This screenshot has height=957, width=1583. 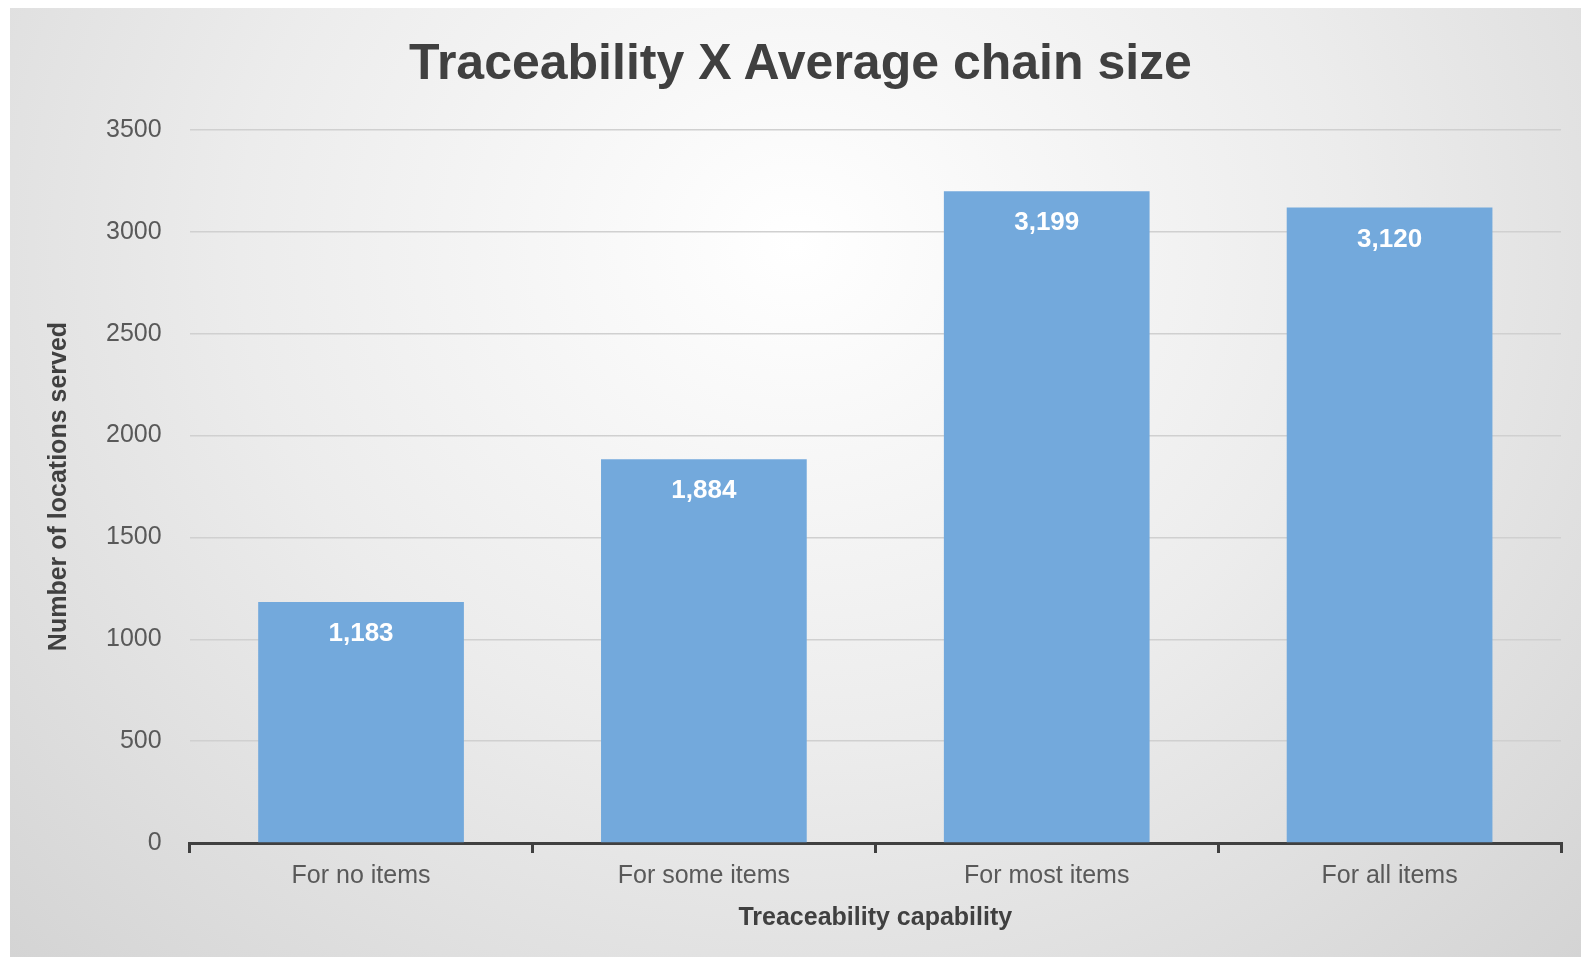 What do you see at coordinates (1047, 221) in the screenshot?
I see `data-label: 3,199` at bounding box center [1047, 221].